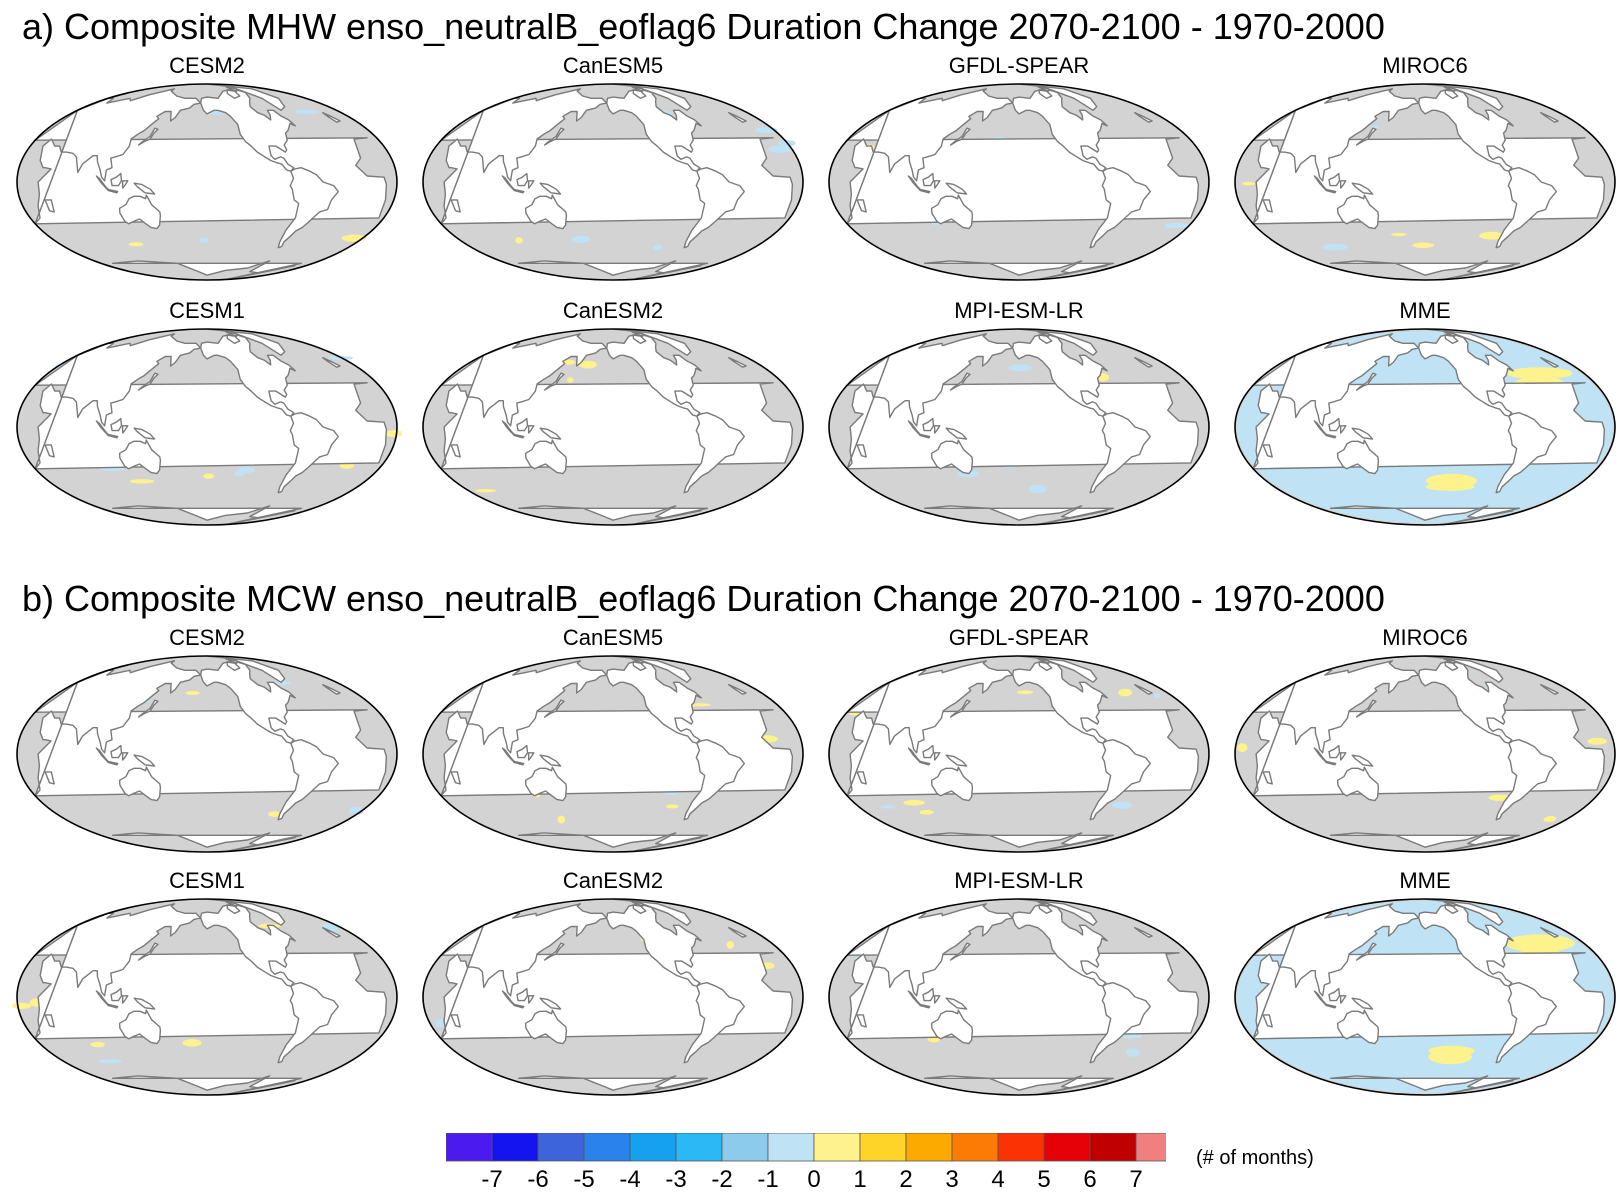 This screenshot has width=1620, height=1199. I want to click on map-panel: CESM214%, so click(207, 168).